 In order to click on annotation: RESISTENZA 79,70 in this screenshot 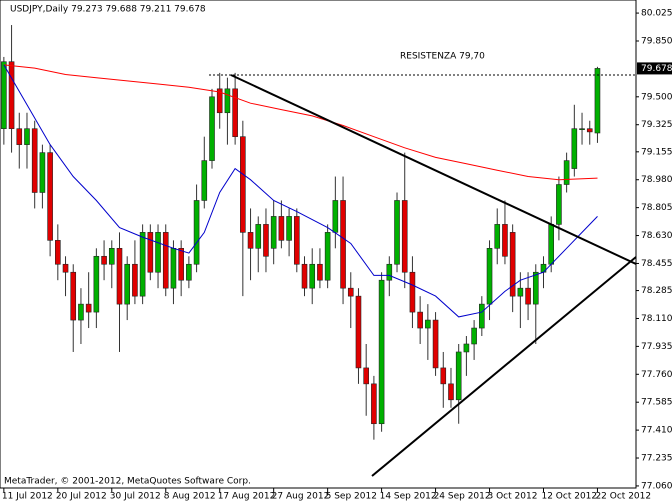, I will do `click(442, 57)`.